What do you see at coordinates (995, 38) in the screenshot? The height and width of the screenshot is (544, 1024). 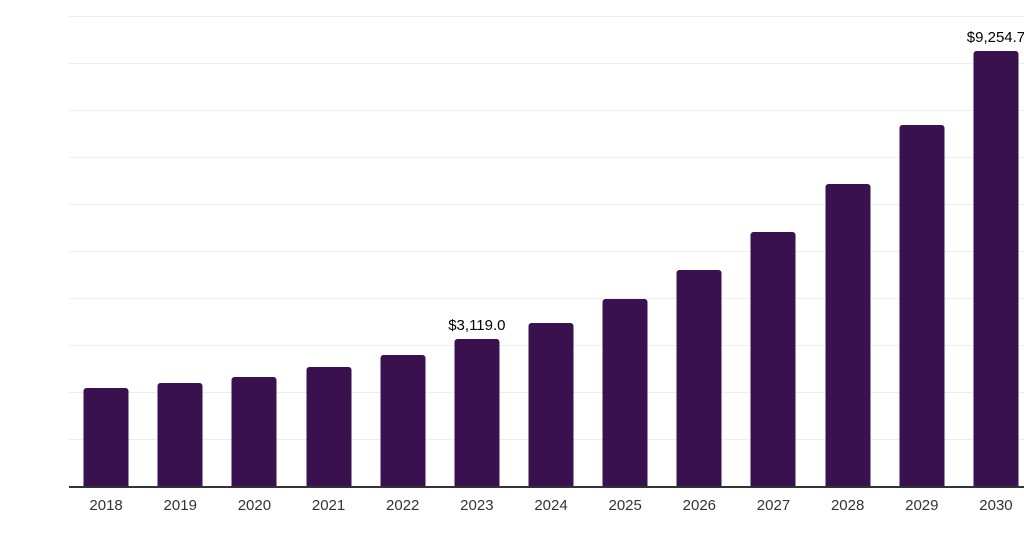 I see `bar-value-label-2030: $9,254.7` at bounding box center [995, 38].